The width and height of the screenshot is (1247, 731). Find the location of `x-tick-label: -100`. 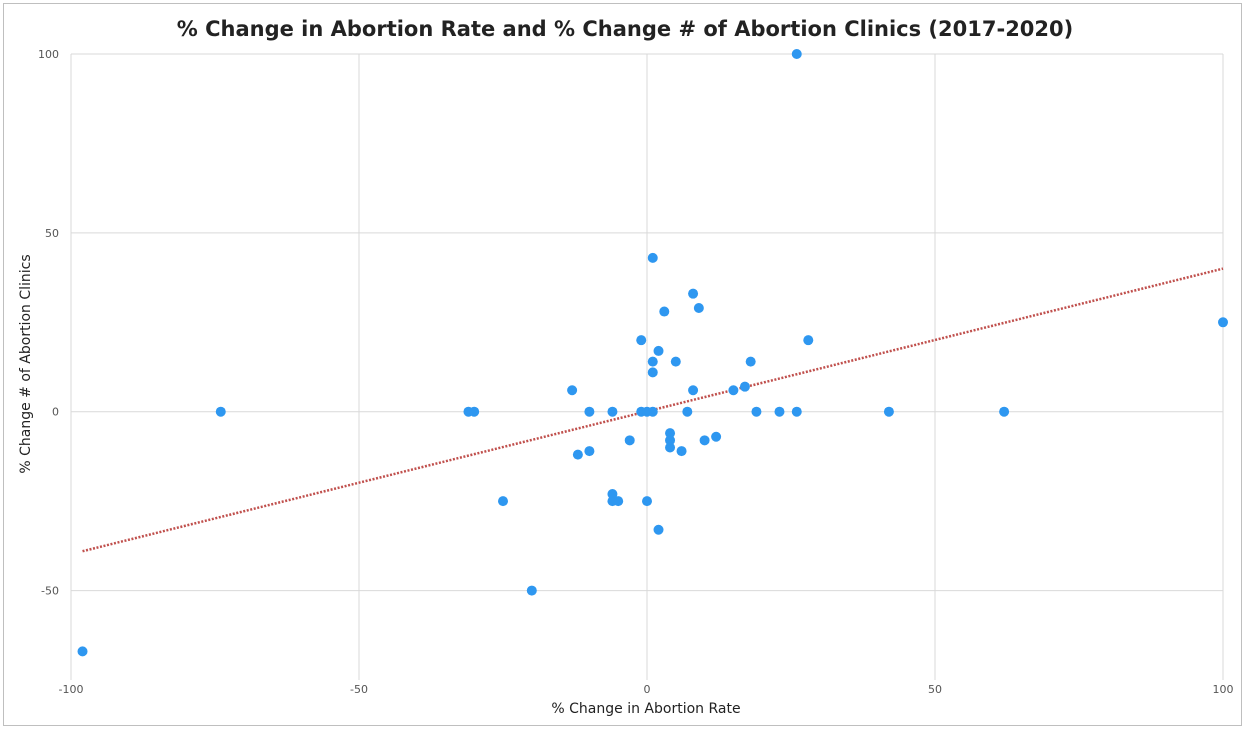

x-tick-label: -100 is located at coordinates (71, 689).